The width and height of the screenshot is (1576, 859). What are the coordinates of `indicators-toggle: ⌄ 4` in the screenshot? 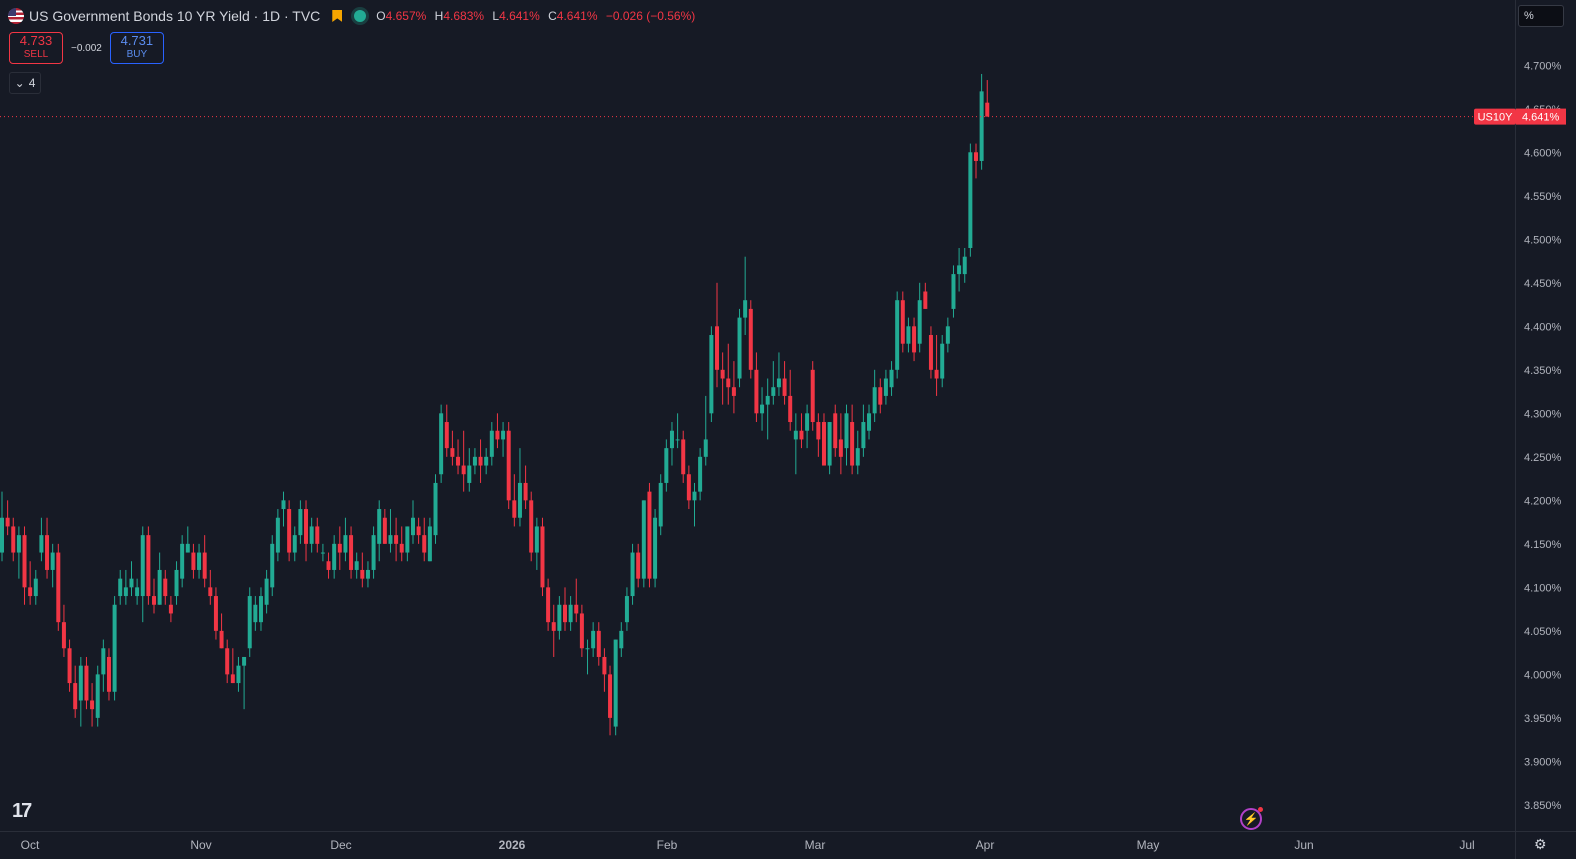 It's located at (25, 83).